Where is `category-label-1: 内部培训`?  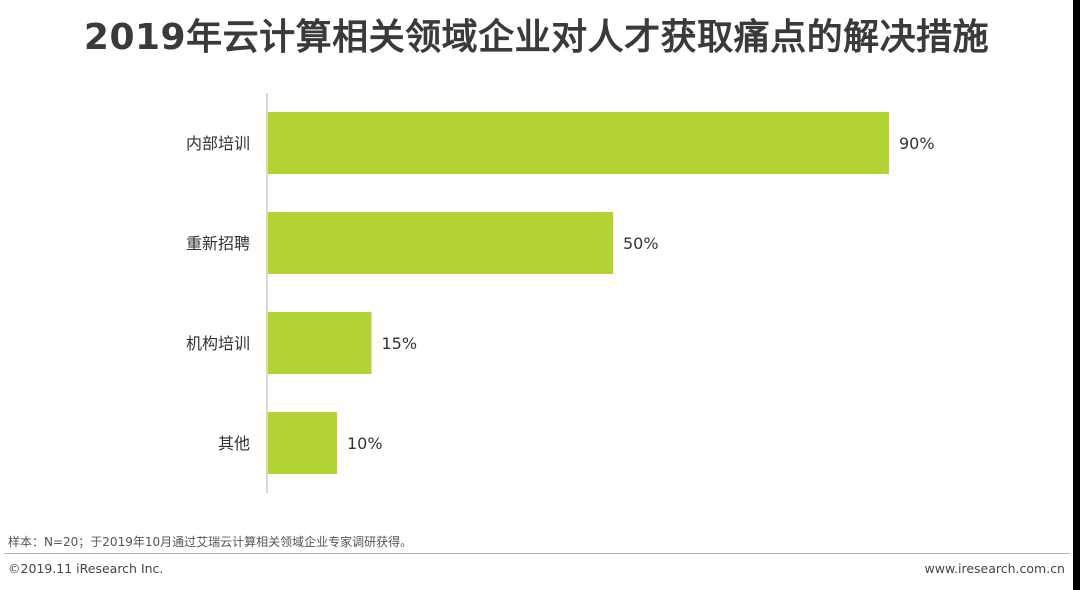
category-label-1: 内部培训 is located at coordinates (218, 143).